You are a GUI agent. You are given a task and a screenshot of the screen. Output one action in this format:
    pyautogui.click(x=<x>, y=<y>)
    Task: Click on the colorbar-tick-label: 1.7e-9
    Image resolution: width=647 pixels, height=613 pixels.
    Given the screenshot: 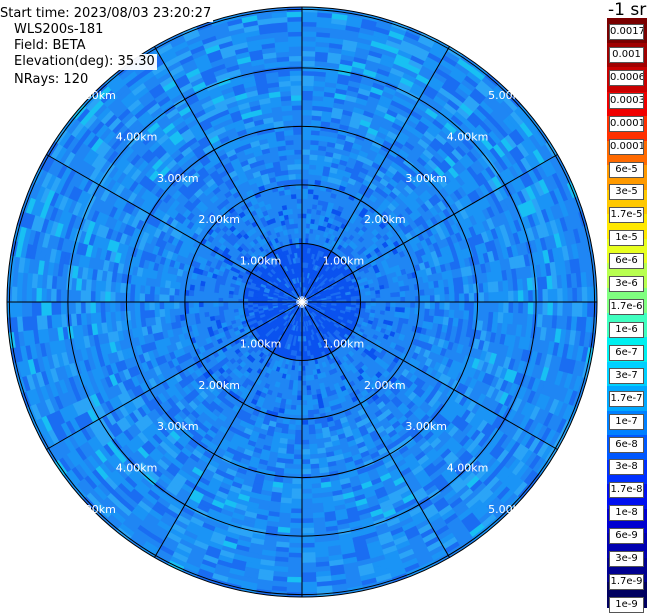 What is the action you would take?
    pyautogui.click(x=626, y=582)
    